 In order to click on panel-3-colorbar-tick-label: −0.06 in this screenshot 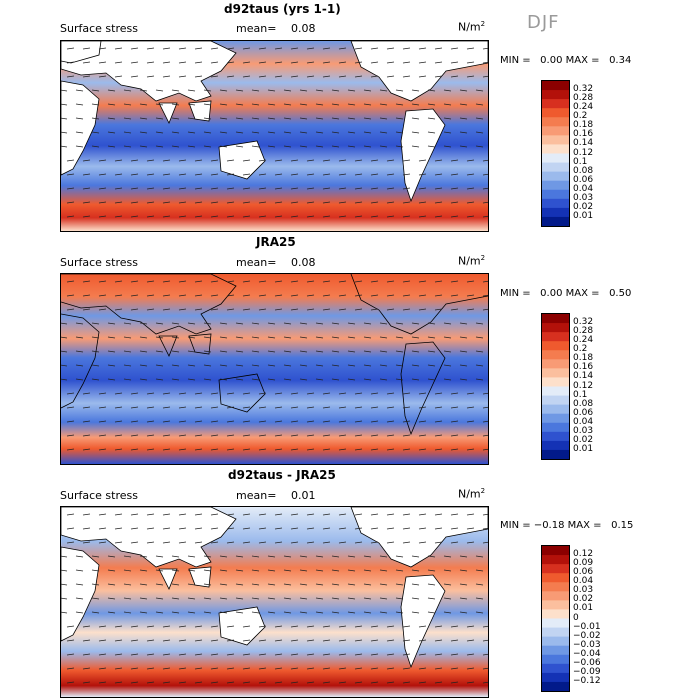, I will do `click(587, 662)`.